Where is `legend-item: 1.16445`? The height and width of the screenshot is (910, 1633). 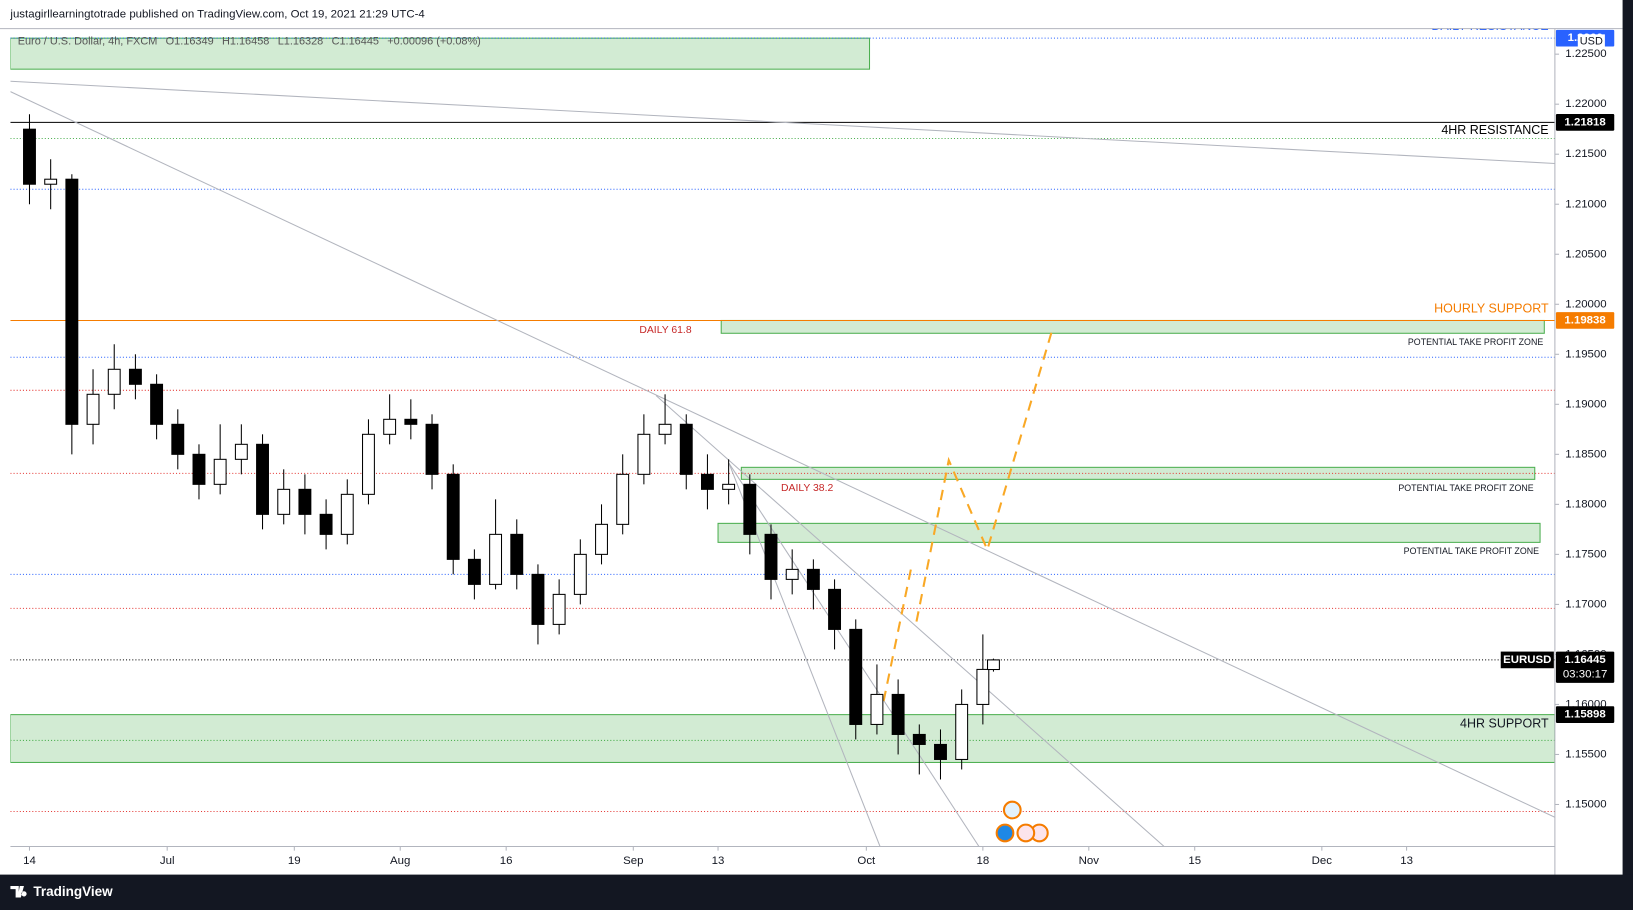 legend-item: 1.16445 is located at coordinates (358, 42).